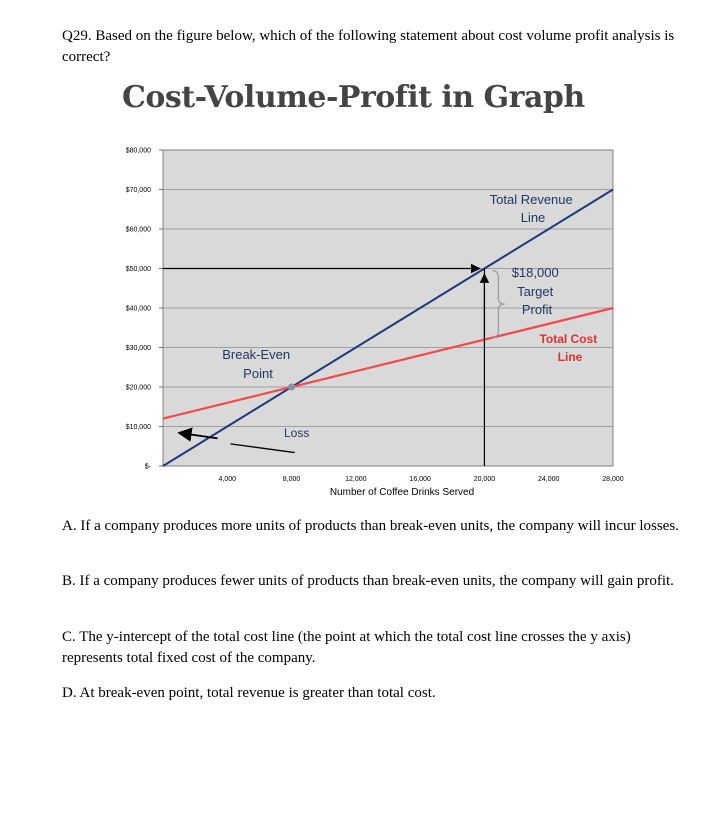 Image resolution: width=720 pixels, height=837 pixels. Describe the element at coordinates (568, 339) in the screenshot. I see `cost-label-line1: Total Cost` at that location.